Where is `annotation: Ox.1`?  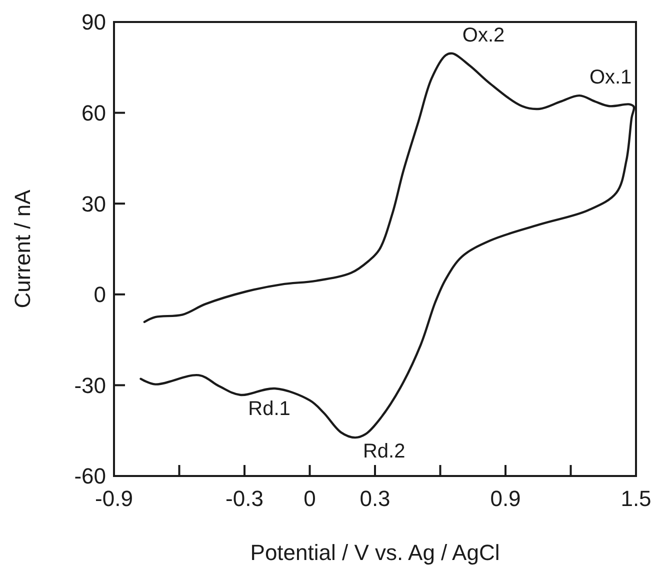 annotation: Ox.1 is located at coordinates (610, 77).